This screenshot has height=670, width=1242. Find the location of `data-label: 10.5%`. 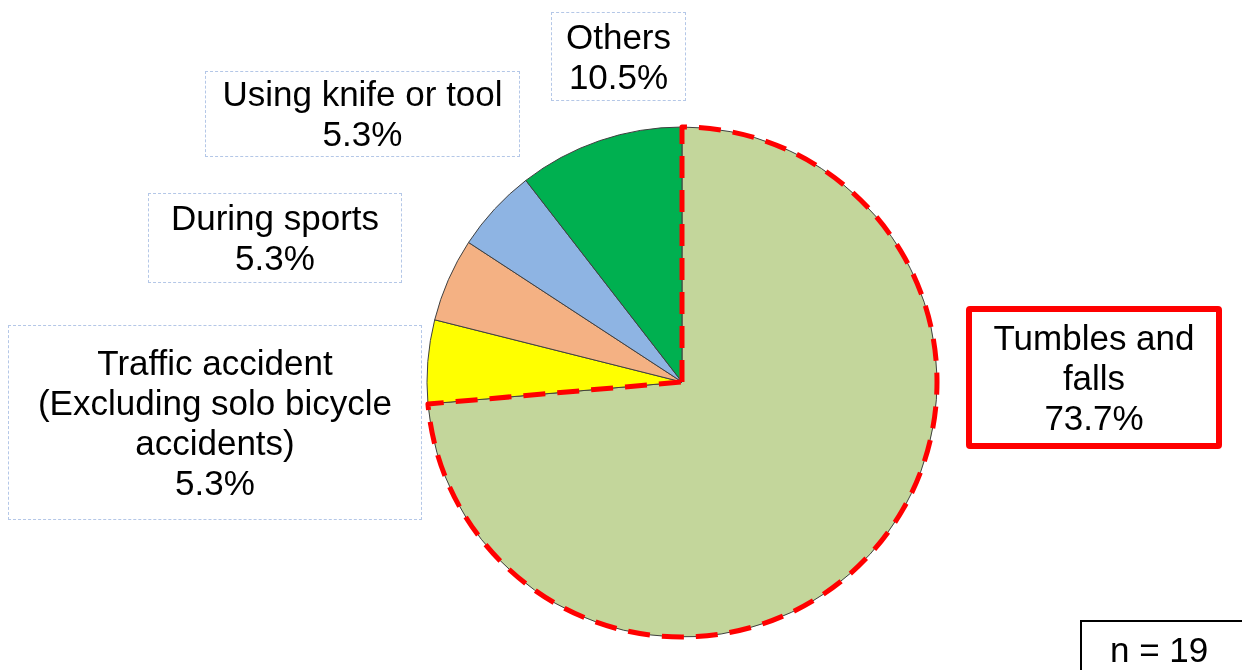

data-label: 10.5% is located at coordinates (618, 76).